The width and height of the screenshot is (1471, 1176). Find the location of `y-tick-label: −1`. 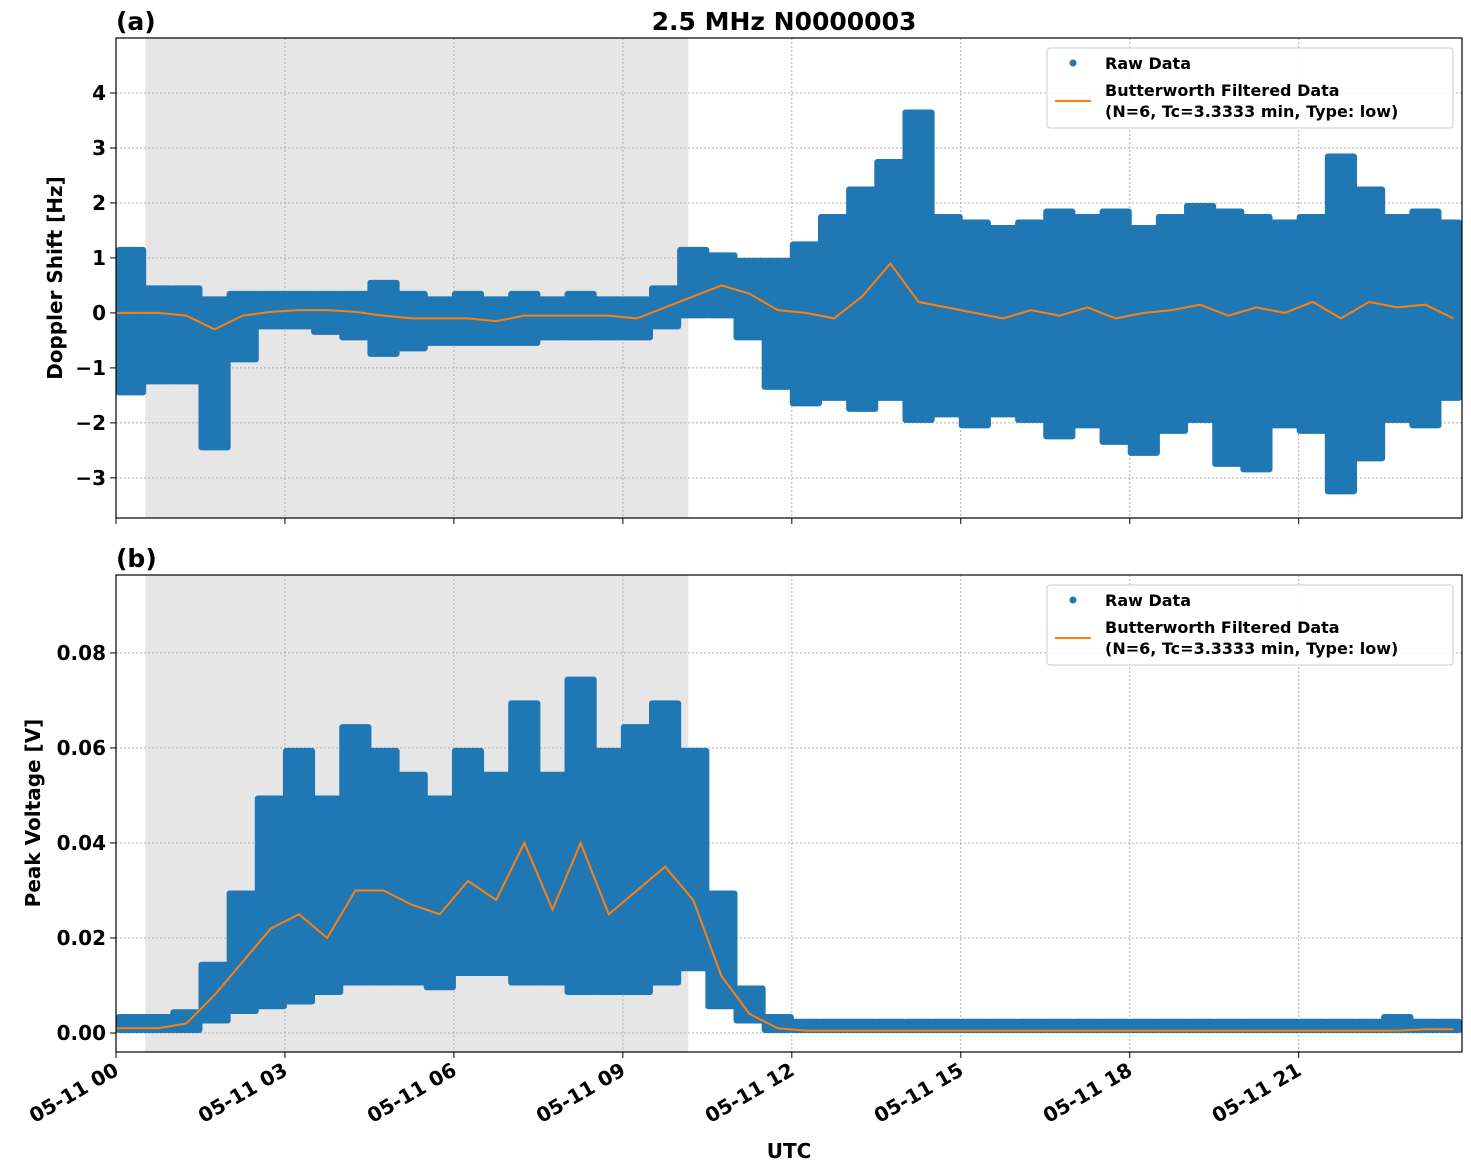

y-tick-label: −1 is located at coordinates (90, 368).